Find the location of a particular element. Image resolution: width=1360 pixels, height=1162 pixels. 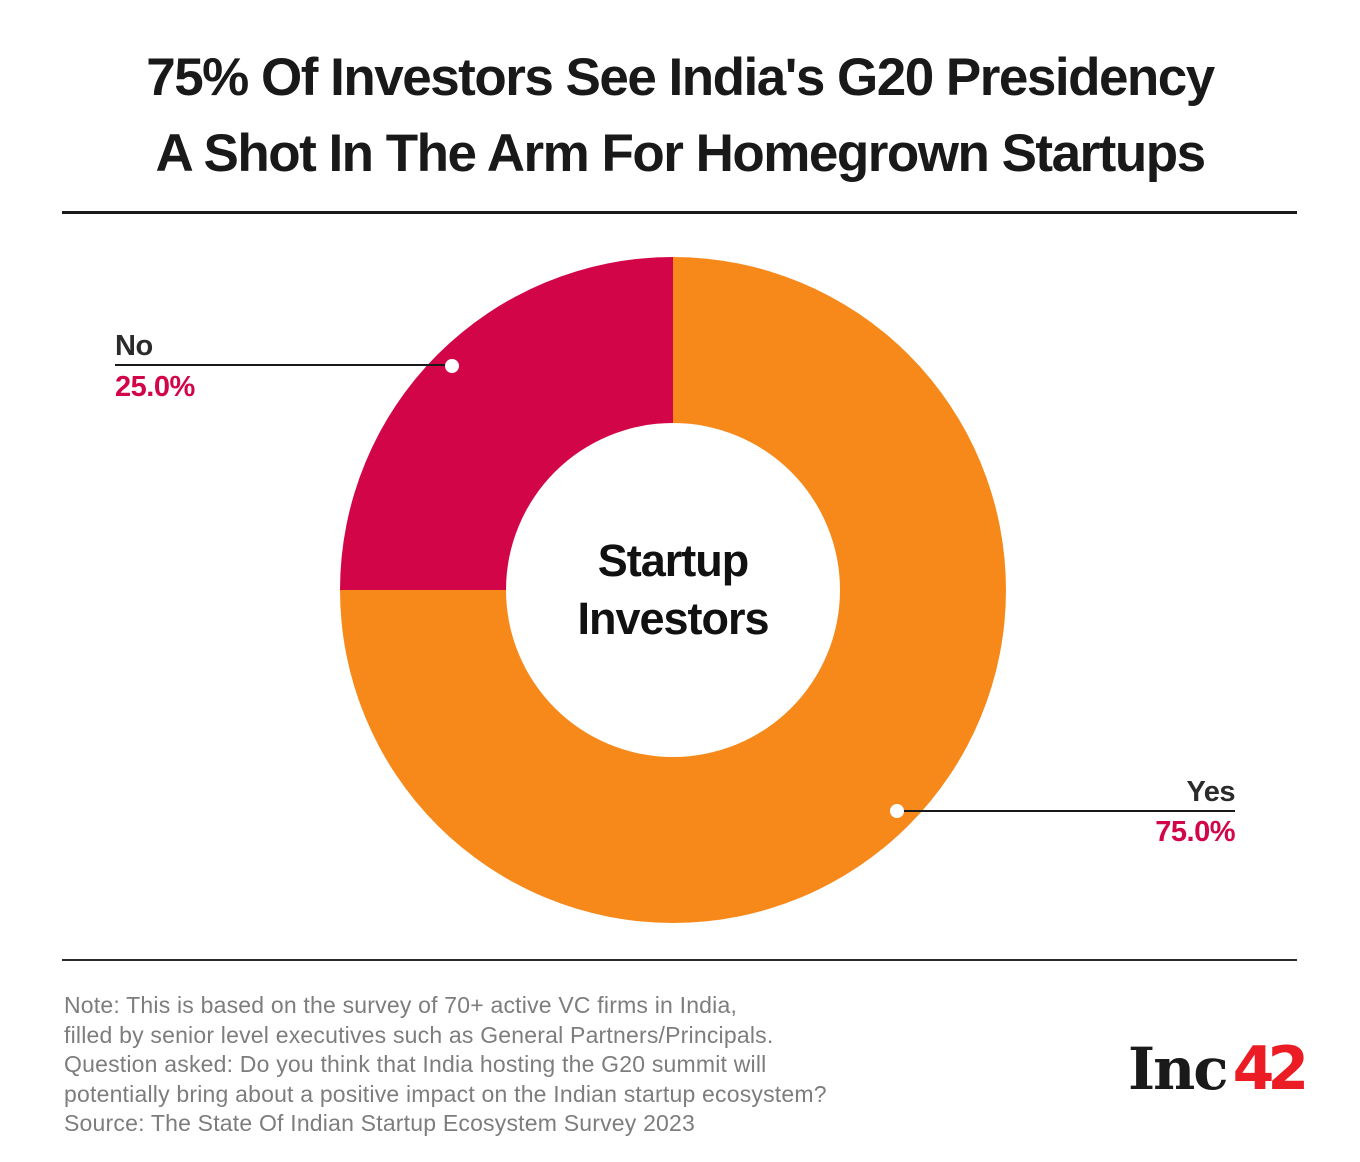

inc42-logo-inc: Inc is located at coordinates (1178, 1069).